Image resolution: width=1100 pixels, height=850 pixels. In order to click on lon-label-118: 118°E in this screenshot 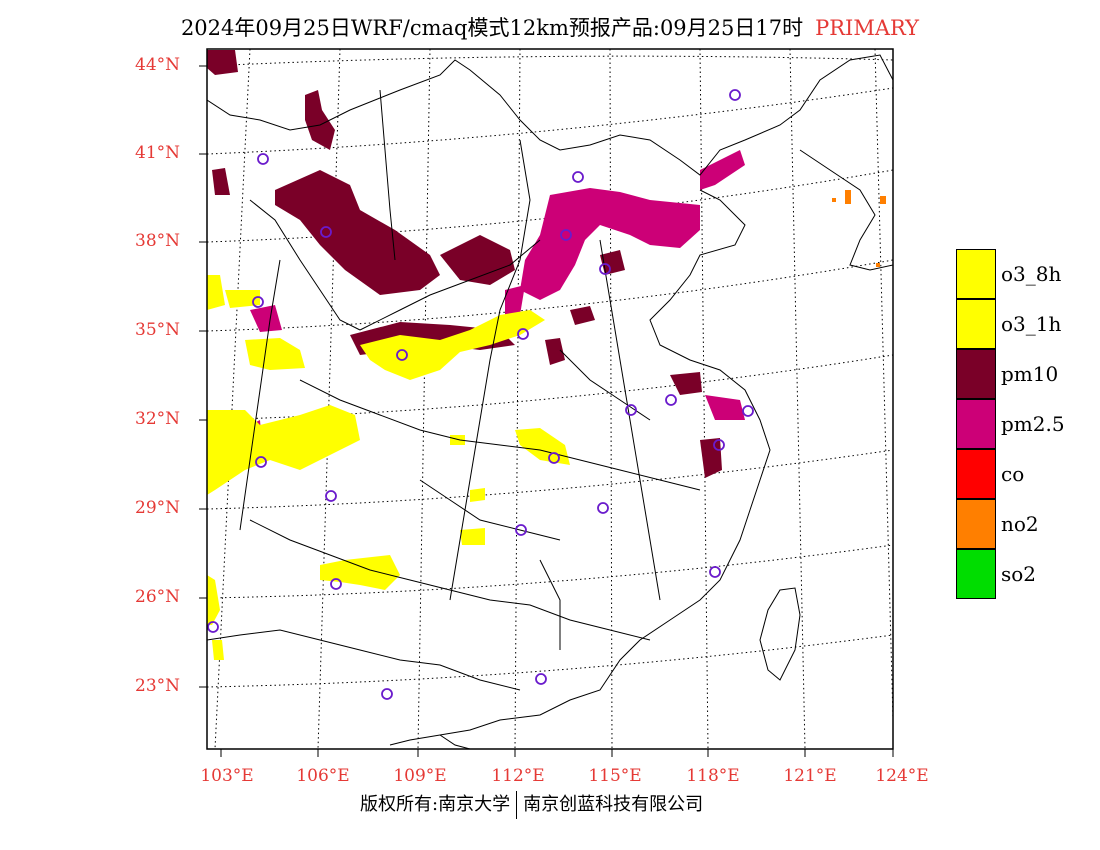, I will do `click(713, 776)`.